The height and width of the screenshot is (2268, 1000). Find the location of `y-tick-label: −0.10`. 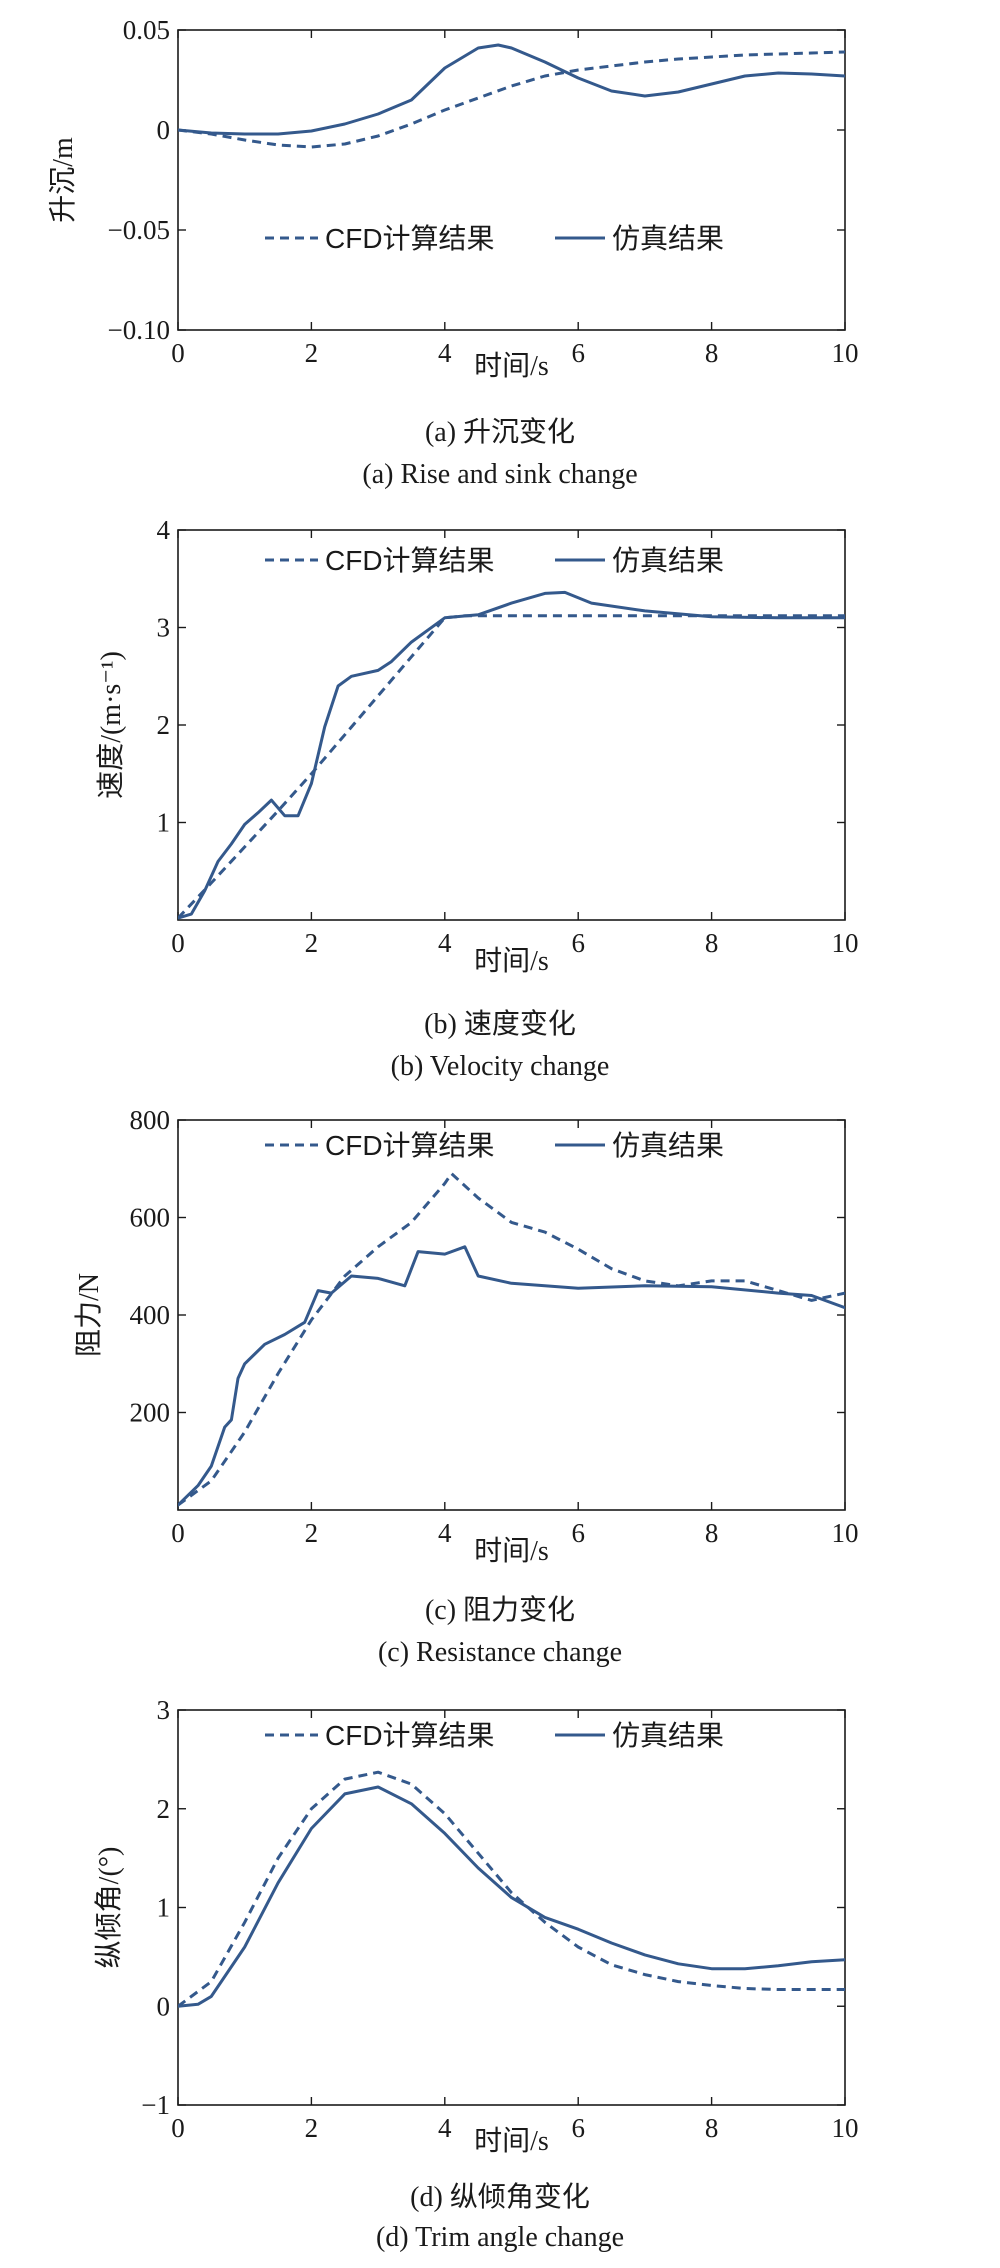

y-tick-label: −0.10 is located at coordinates (139, 330).